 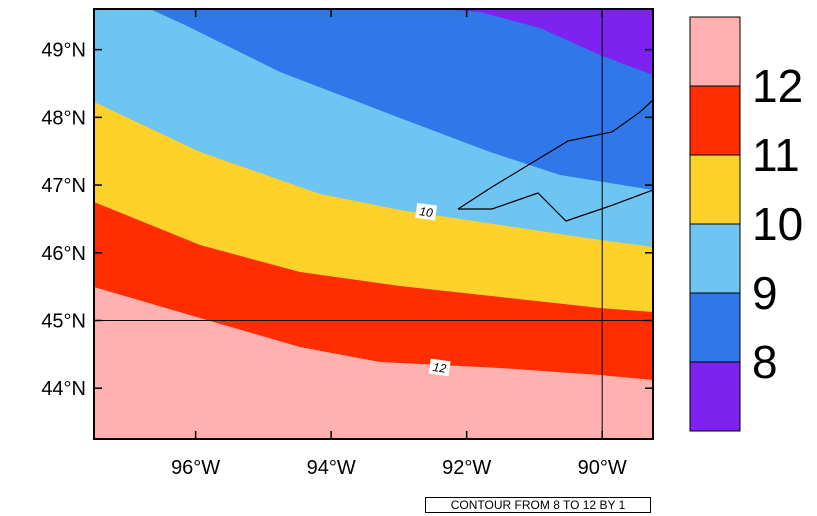 What do you see at coordinates (195, 468) in the screenshot?
I see `x-tick-label: 96°W` at bounding box center [195, 468].